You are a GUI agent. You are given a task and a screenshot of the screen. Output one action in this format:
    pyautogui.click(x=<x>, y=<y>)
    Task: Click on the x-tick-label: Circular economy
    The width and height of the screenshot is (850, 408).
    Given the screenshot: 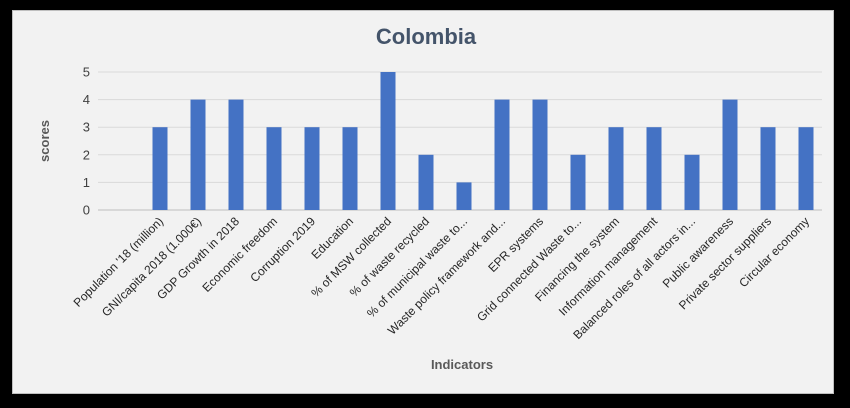 What is the action you would take?
    pyautogui.click(x=774, y=252)
    